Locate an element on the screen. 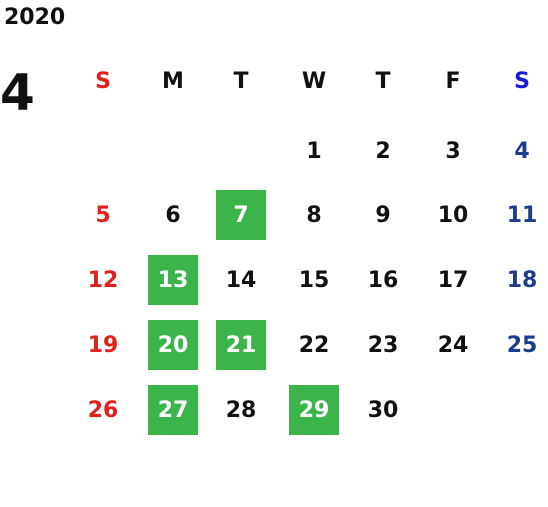 Image resolution: width=548 pixels, height=507 pixels. day-number: 6 is located at coordinates (172, 215).